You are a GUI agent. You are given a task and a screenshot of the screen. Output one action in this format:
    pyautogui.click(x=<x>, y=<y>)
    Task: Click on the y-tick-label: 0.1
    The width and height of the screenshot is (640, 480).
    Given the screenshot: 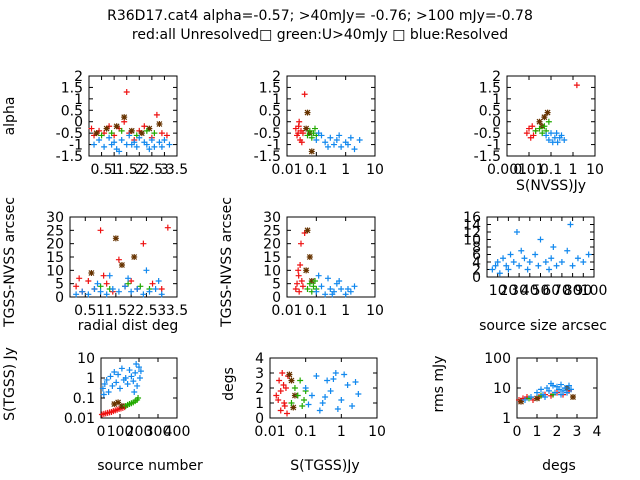 What is the action you would take?
    pyautogui.click(x=84, y=399)
    